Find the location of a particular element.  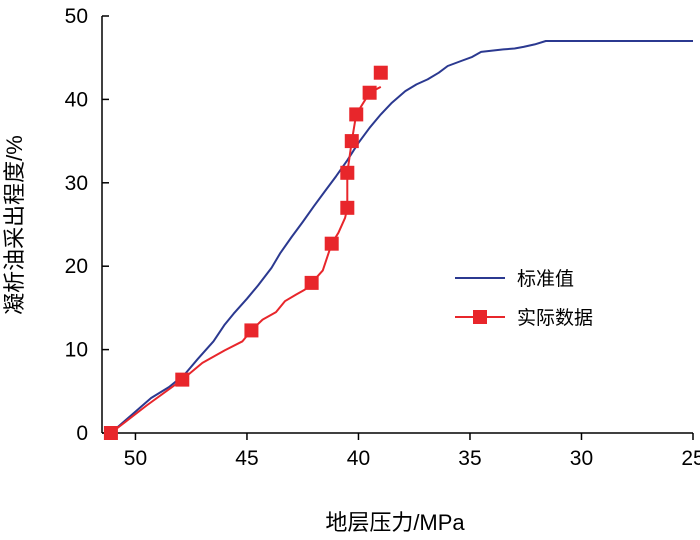

y-tick-label: 20 is located at coordinates (76, 266).